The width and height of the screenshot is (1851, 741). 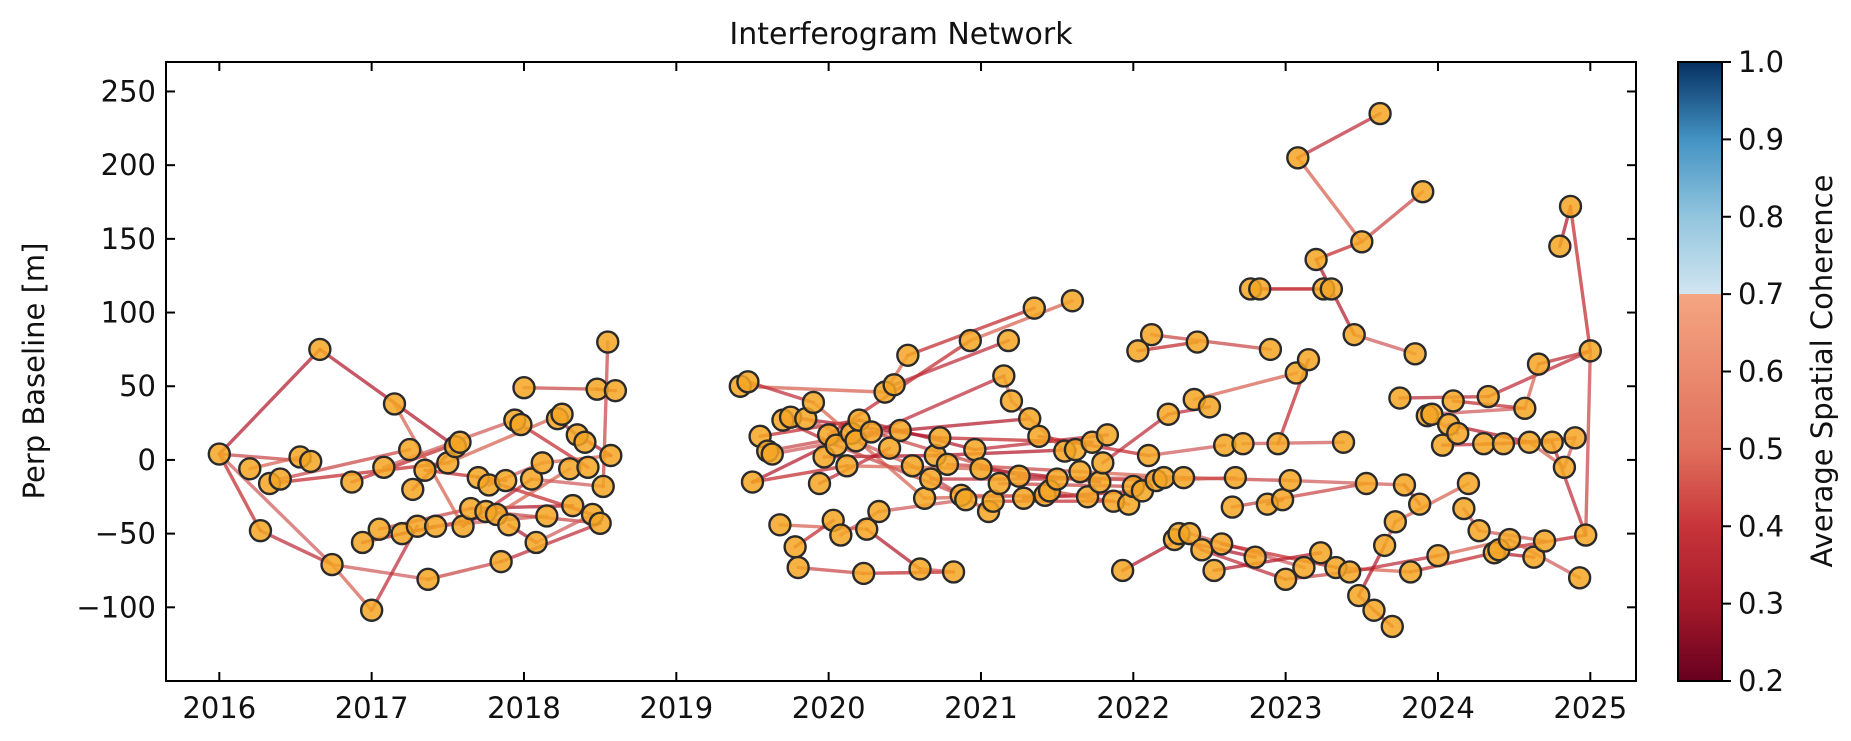 I want to click on colorbar-tick-label: 0.8, so click(x=1761, y=217).